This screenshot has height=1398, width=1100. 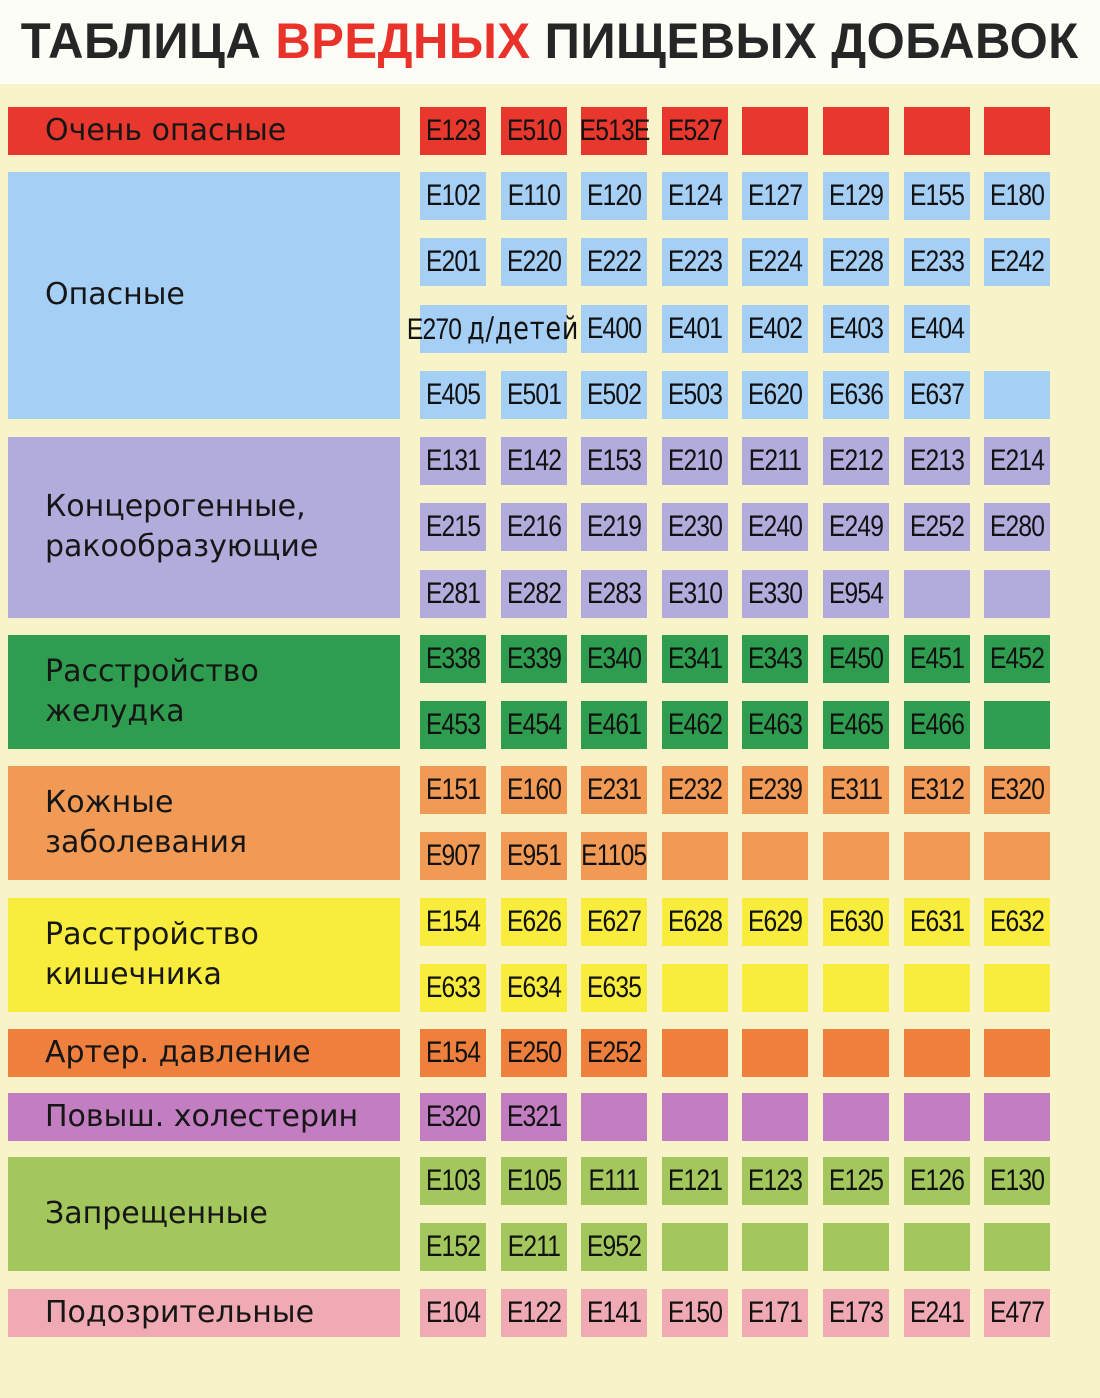 I want to click on additive-code: E224, so click(x=775, y=262).